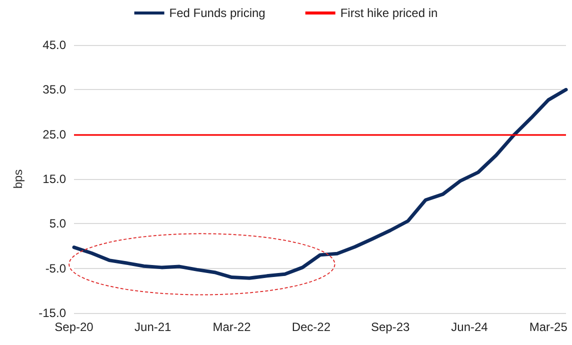 The height and width of the screenshot is (345, 572). I want to click on x-tick-label: Jun-24, so click(469, 327).